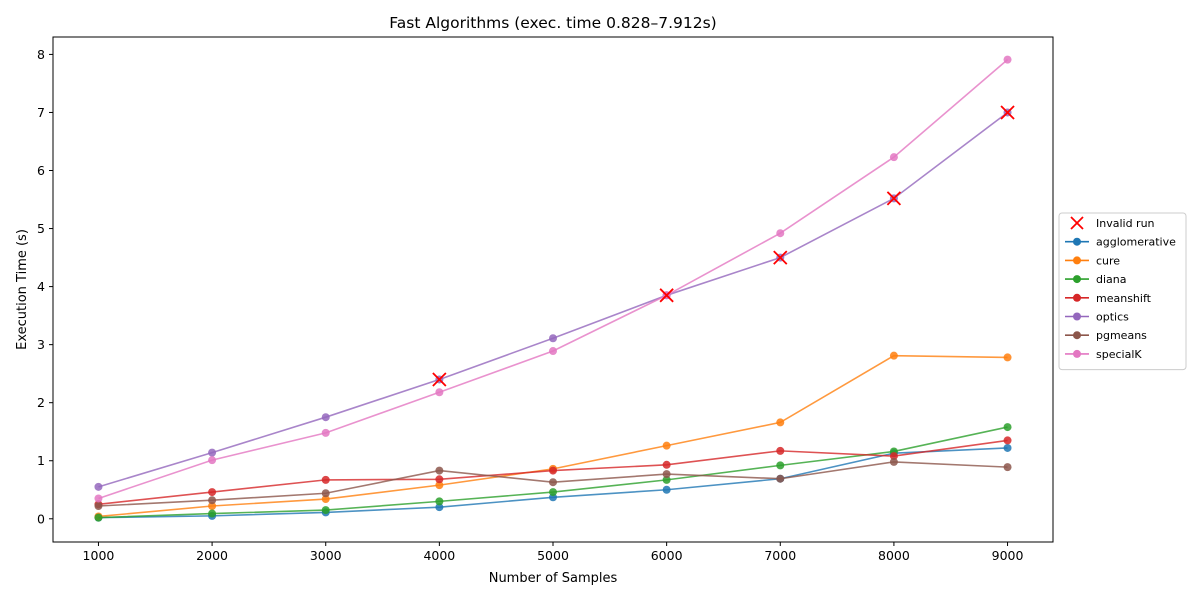 This screenshot has width=1200, height=600. What do you see at coordinates (1108, 260) in the screenshot?
I see `legend-label: cure` at bounding box center [1108, 260].